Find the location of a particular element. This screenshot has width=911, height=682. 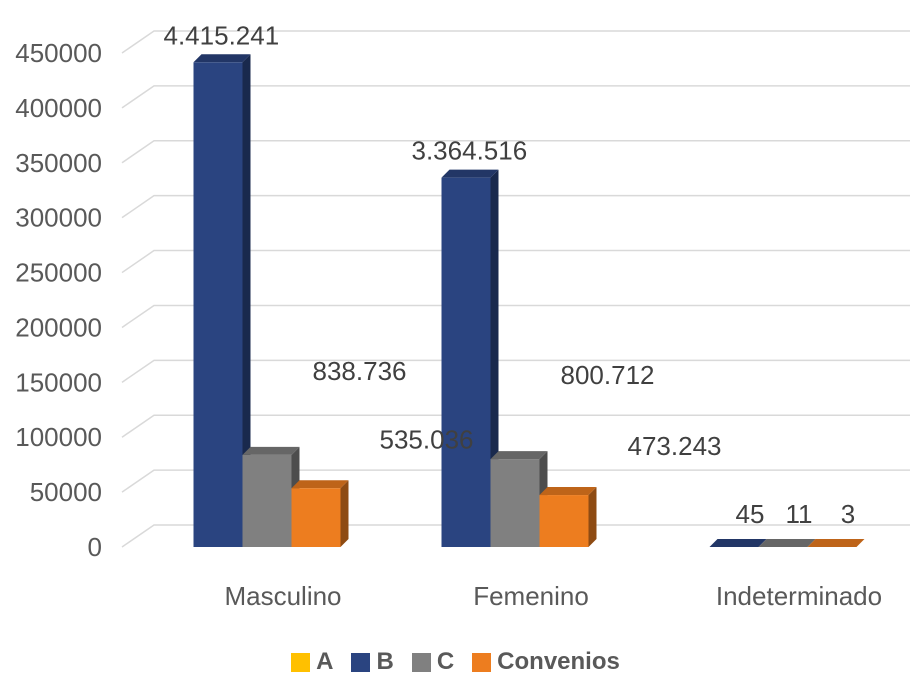

legend-item: C is located at coordinates (433, 662).